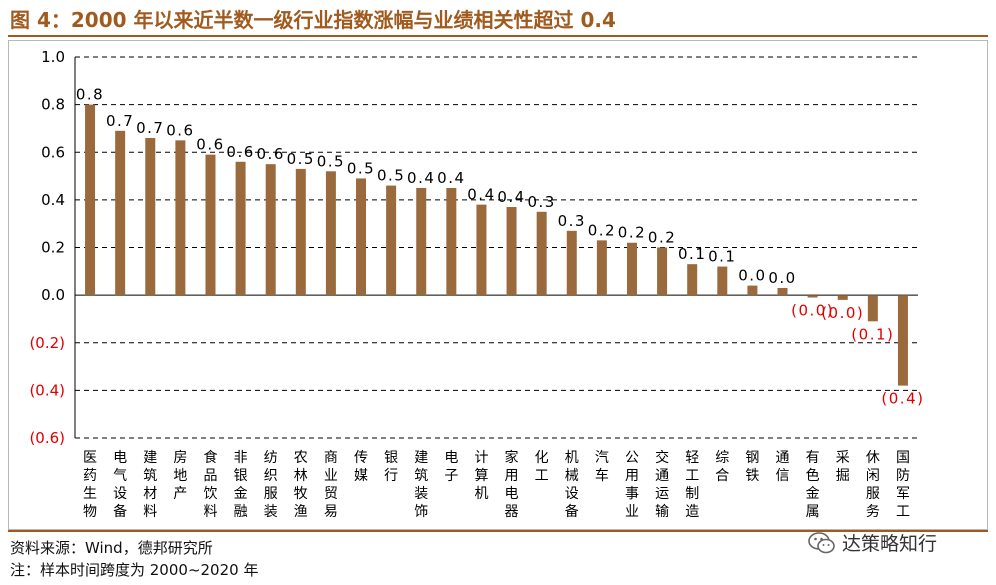  I want to click on x-tick-label: 休闲服务, so click(873, 485).